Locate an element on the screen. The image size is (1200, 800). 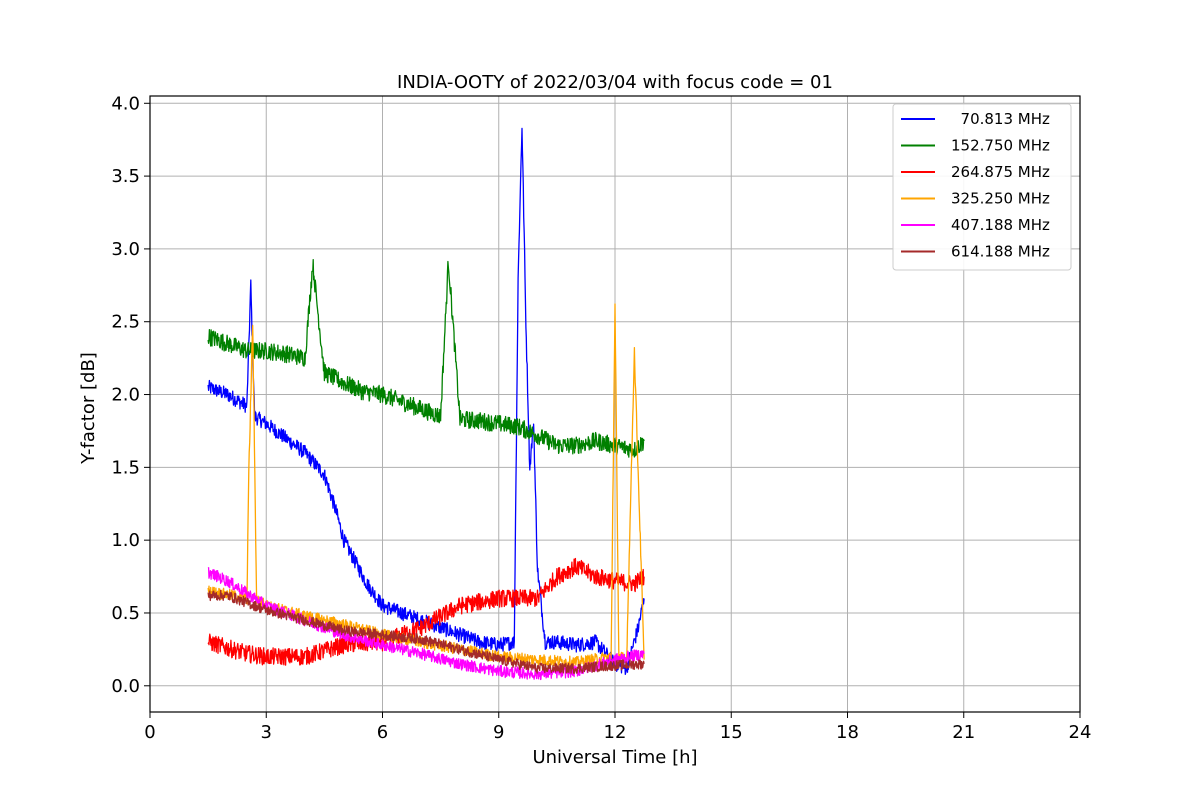
legend-entry: 264.875 MHz is located at coordinates (1000, 172).